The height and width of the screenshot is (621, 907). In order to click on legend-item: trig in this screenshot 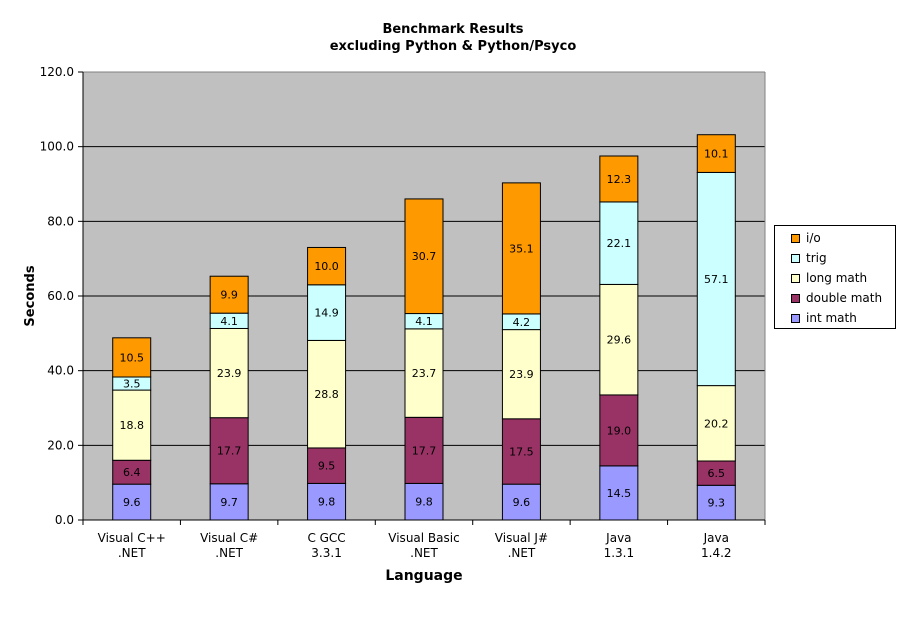, I will do `click(835, 258)`.